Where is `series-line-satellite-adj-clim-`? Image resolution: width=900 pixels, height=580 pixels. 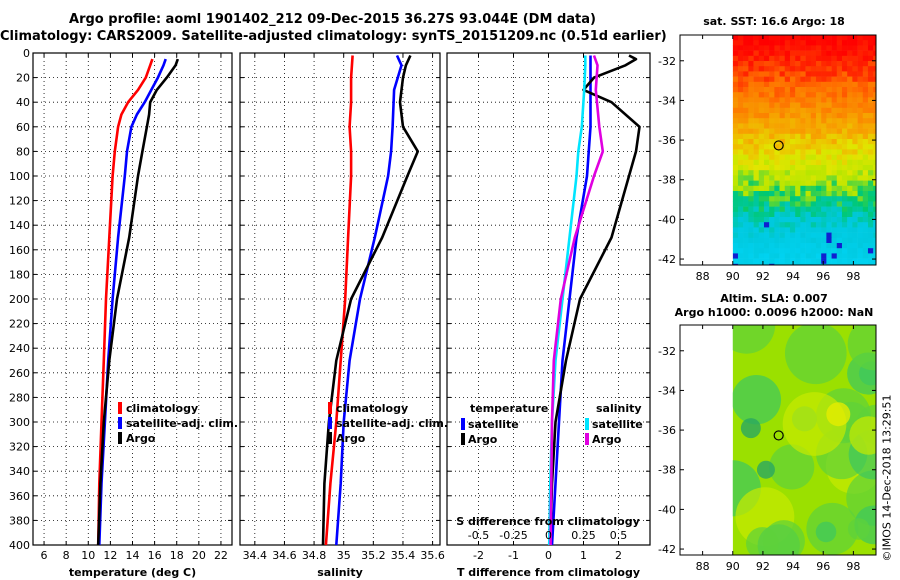 series-line-satellite-adj-clim- is located at coordinates (132, 302).